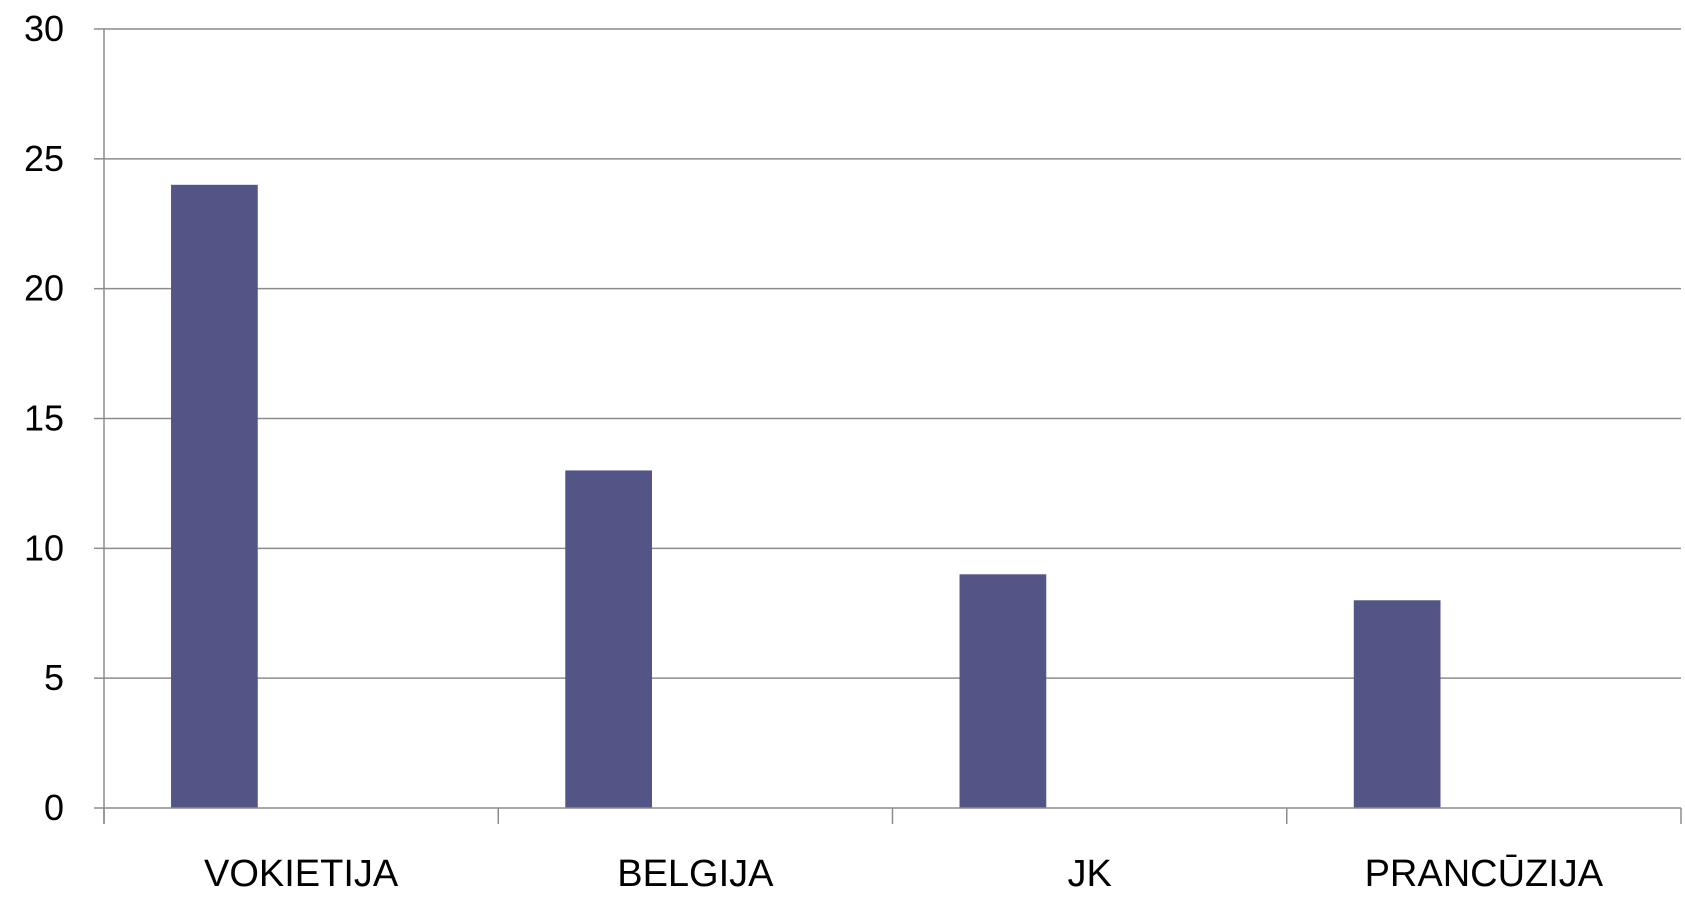 The height and width of the screenshot is (903, 1685). What do you see at coordinates (695, 874) in the screenshot?
I see `x-category-label: BELGIJA` at bounding box center [695, 874].